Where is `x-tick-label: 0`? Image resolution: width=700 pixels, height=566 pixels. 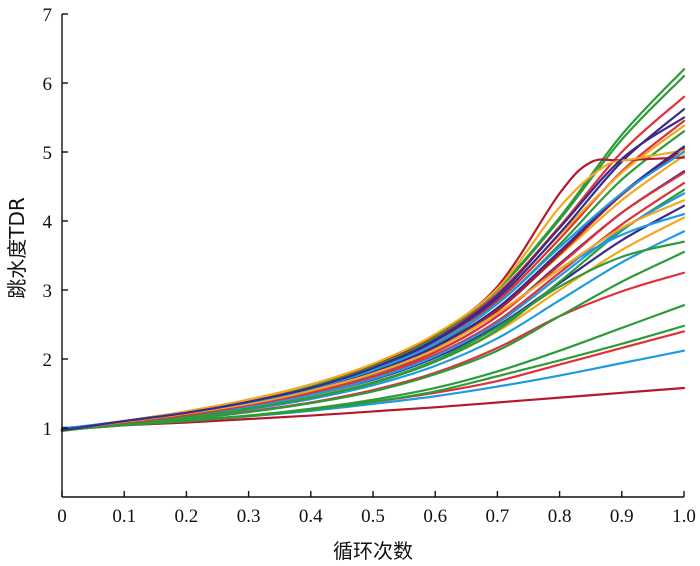 x-tick-label: 0 is located at coordinates (62, 516).